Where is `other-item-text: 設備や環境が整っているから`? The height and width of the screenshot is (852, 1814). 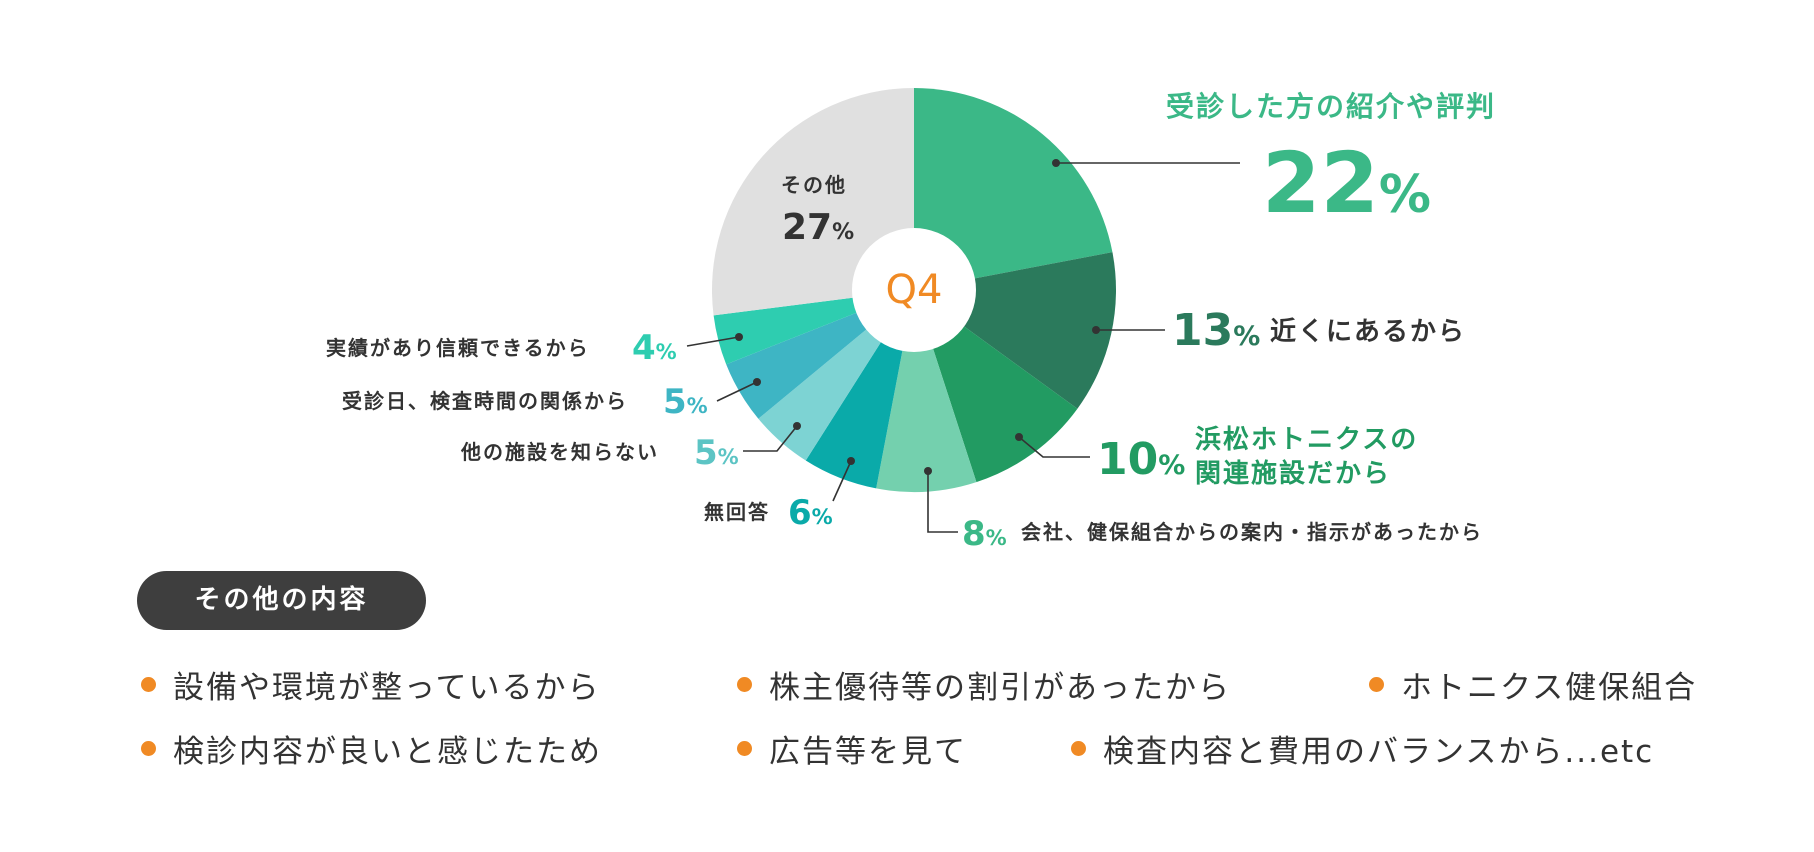
other-item-text: 設備や環境が整っているから is located at coordinates (387, 687).